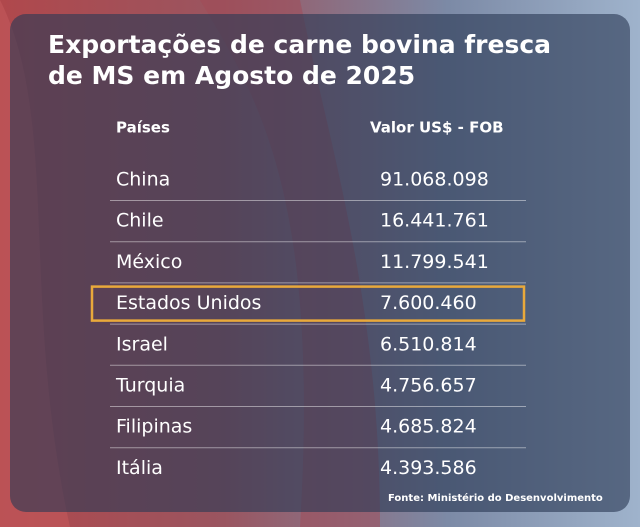  I want to click on source: Fonte: Ministério do Desenvolvimento, so click(495, 498).